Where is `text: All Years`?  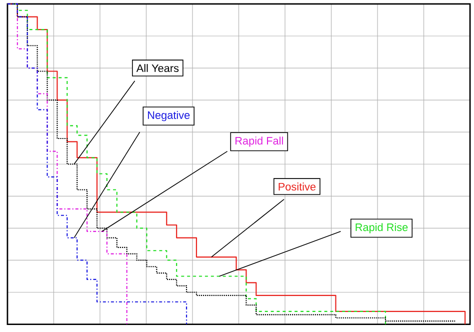
text: All Years is located at coordinates (157, 68).